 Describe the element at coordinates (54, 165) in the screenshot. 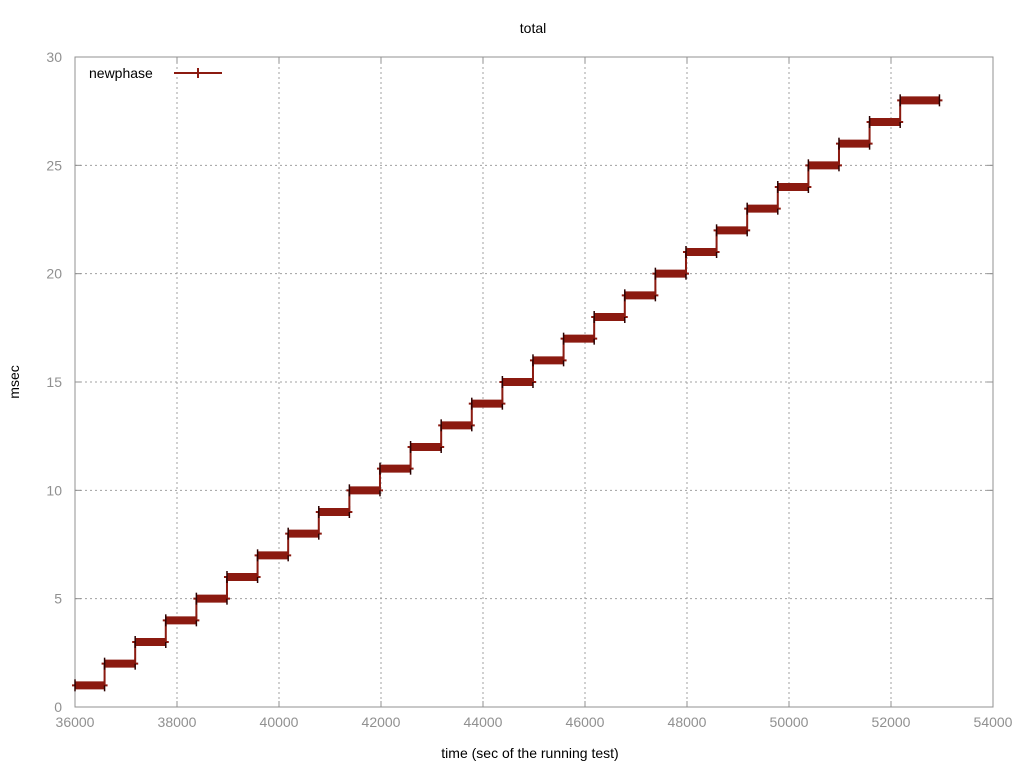

I see `y-tick-label: 25` at that location.